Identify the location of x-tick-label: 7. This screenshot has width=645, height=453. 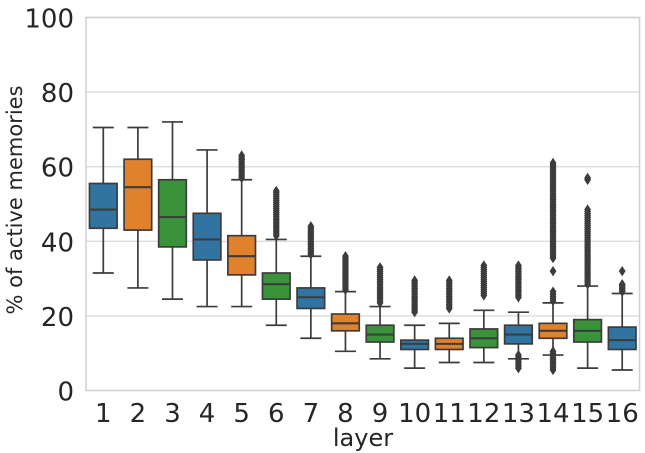
(311, 414).